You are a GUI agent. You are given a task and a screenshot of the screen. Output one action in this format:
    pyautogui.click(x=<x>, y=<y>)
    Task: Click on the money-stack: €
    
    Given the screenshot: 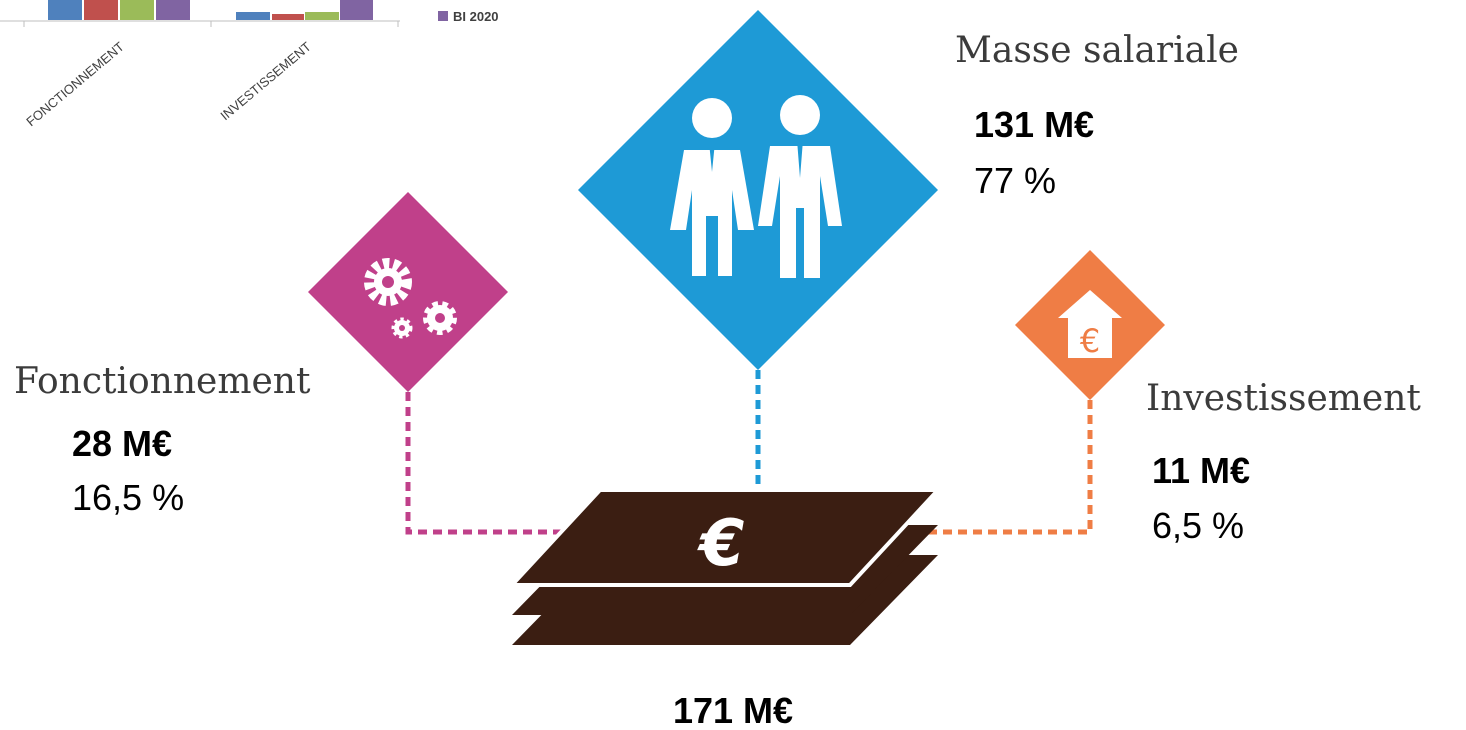 What is the action you would take?
    pyautogui.click(x=725, y=566)
    